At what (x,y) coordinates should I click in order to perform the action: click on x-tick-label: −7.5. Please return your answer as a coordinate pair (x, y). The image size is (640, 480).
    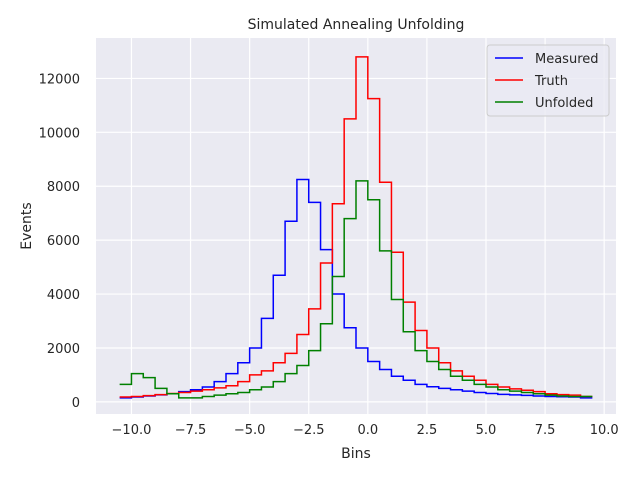
    Looking at the image, I should click on (191, 430).